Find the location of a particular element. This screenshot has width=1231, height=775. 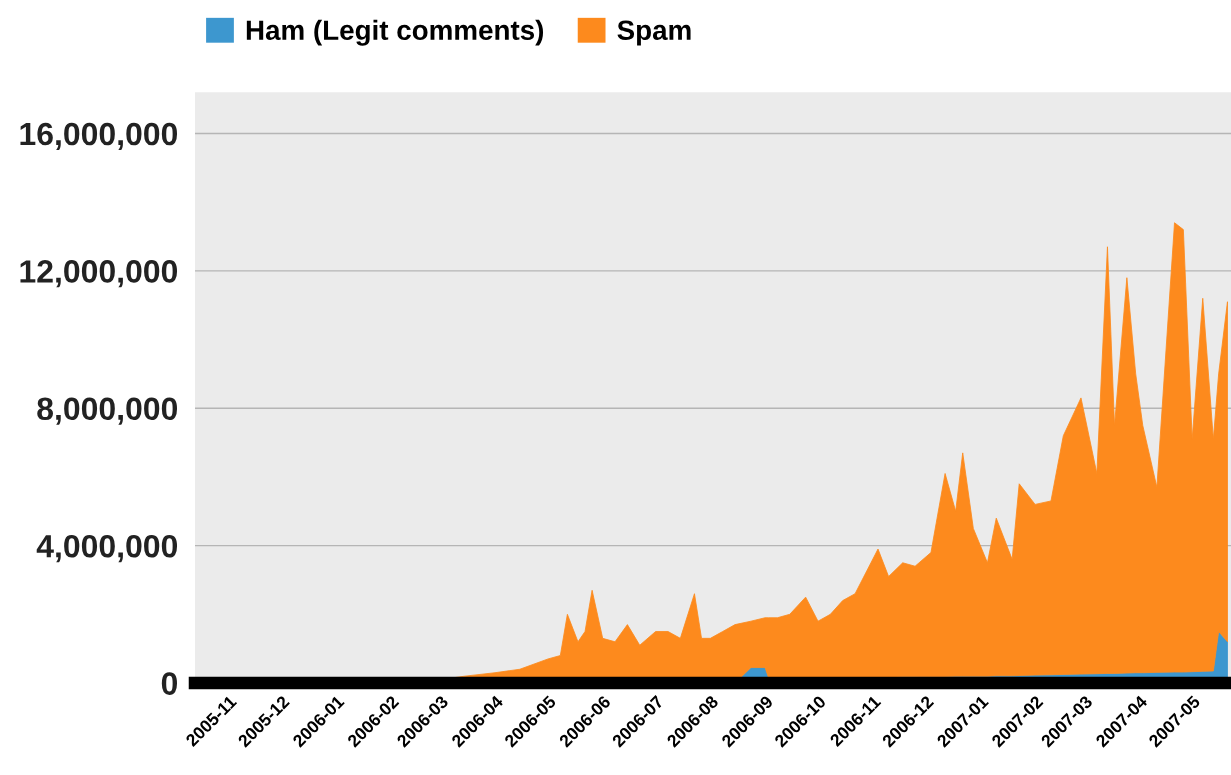

y-tick-label: 12,000,000 is located at coordinates (99, 274).